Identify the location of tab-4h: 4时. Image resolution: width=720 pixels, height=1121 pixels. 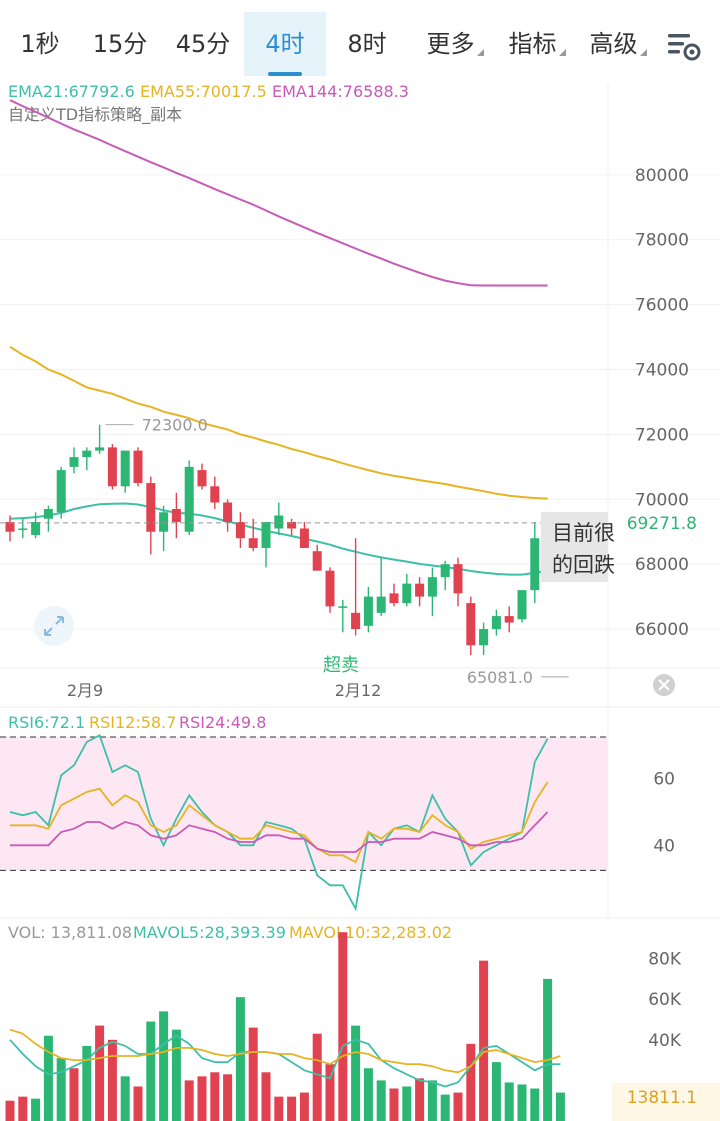
(285, 44).